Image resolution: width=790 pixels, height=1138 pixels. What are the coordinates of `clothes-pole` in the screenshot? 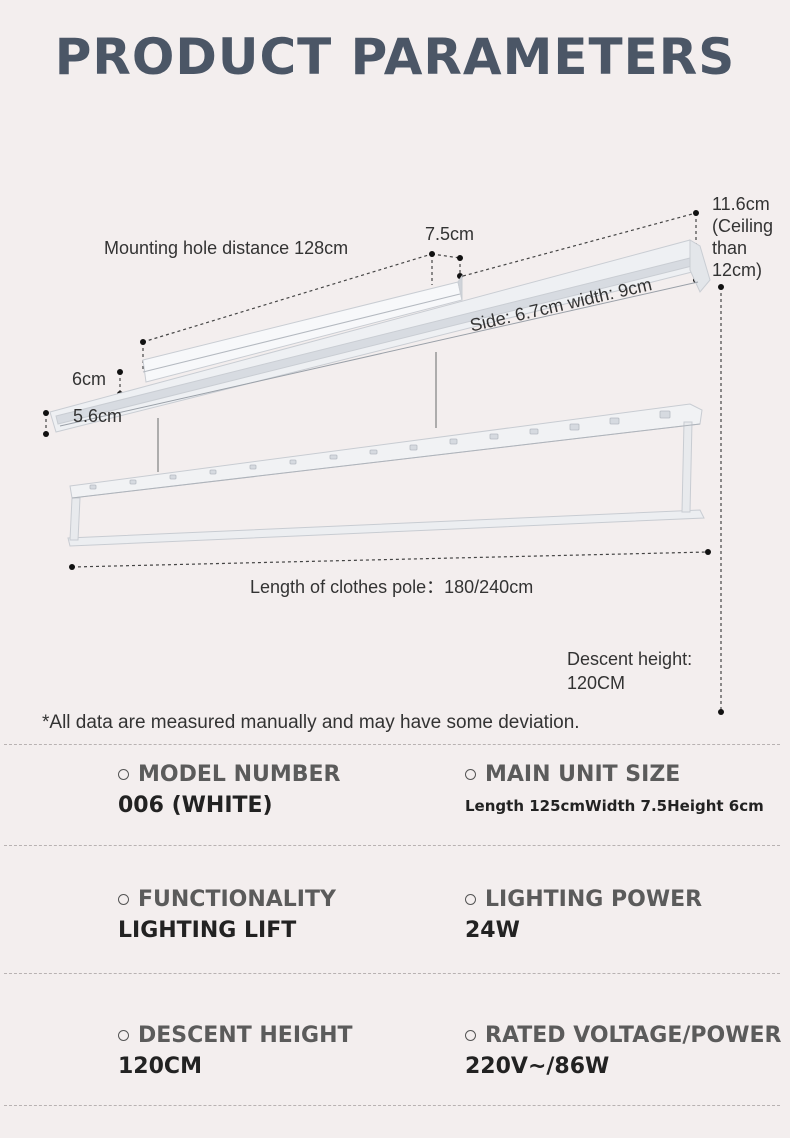 It's located at (386, 475).